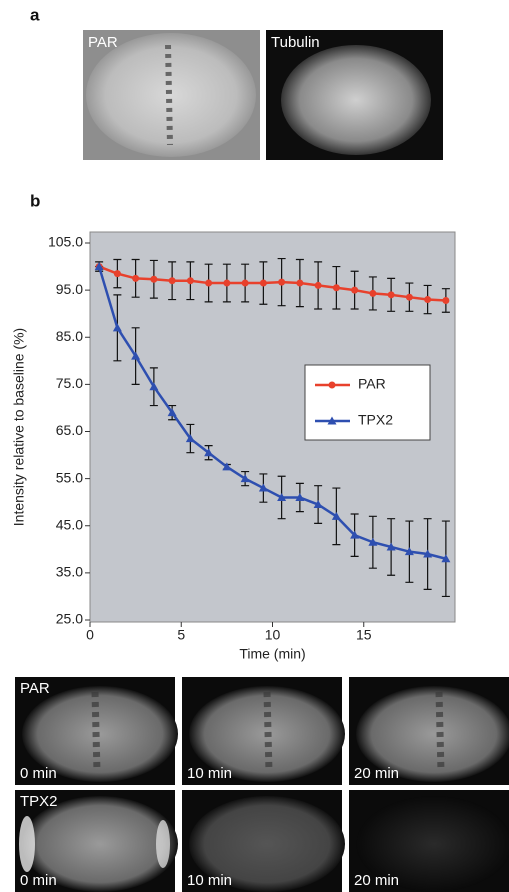 The width and height of the screenshot is (509, 892). Describe the element at coordinates (375, 420) in the screenshot. I see `legend-label: TPX2` at that location.